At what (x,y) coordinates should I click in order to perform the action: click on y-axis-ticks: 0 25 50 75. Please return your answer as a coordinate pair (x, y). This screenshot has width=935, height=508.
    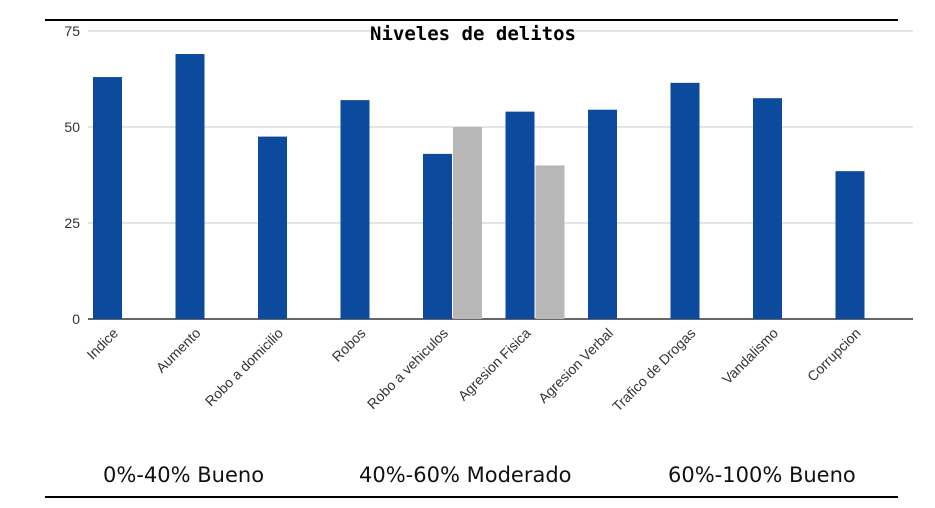
    Looking at the image, I should click on (72, 175).